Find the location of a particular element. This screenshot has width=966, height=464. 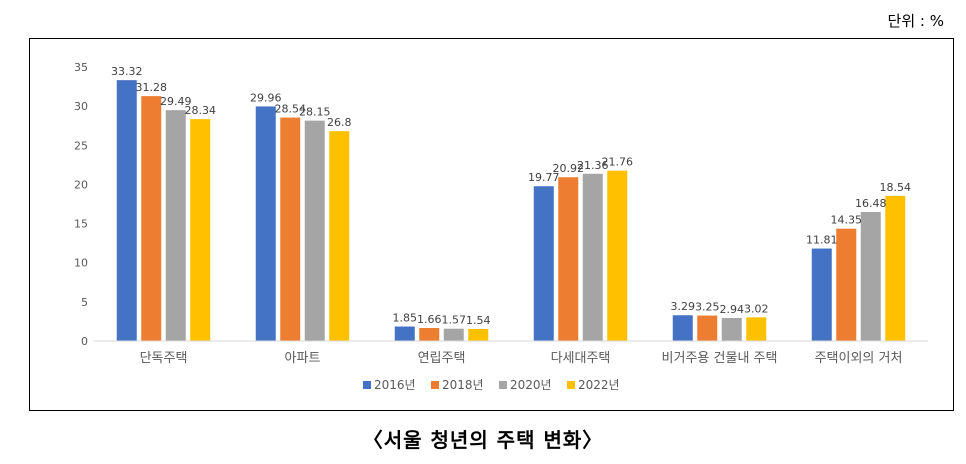

category-label: 비거주용 건물내 주택 is located at coordinates (720, 358).